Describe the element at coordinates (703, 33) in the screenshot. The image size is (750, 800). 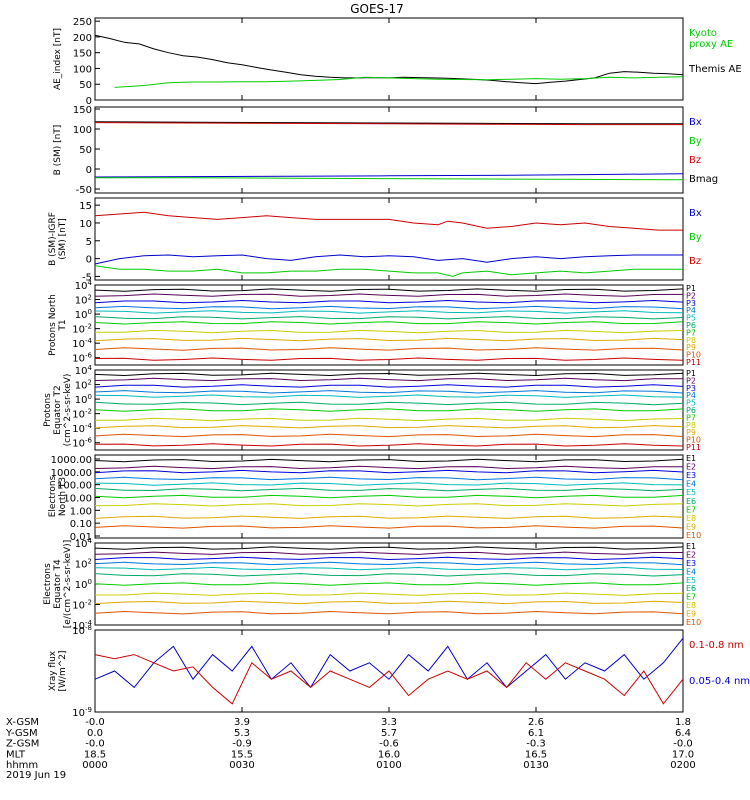
I see `legend-entry: Kyoto` at that location.